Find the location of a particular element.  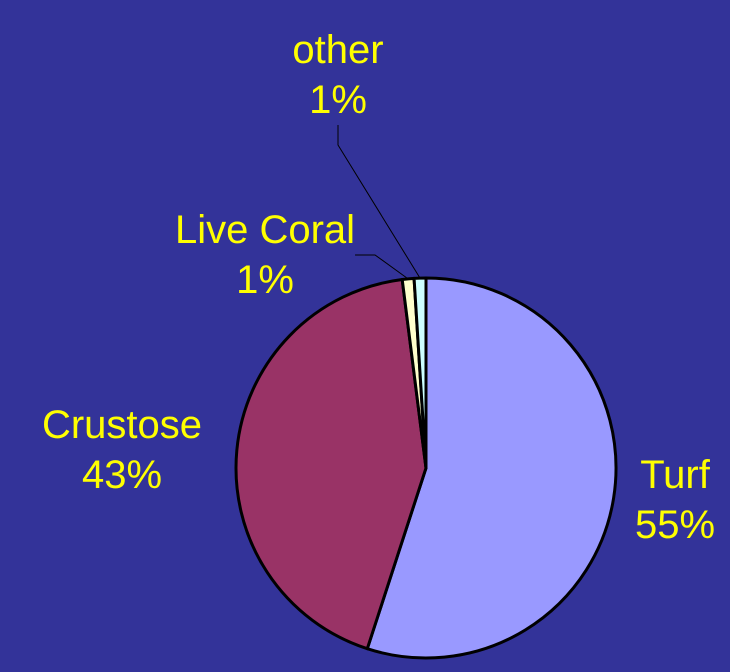

slice-label: Crustose is located at coordinates (122, 425).